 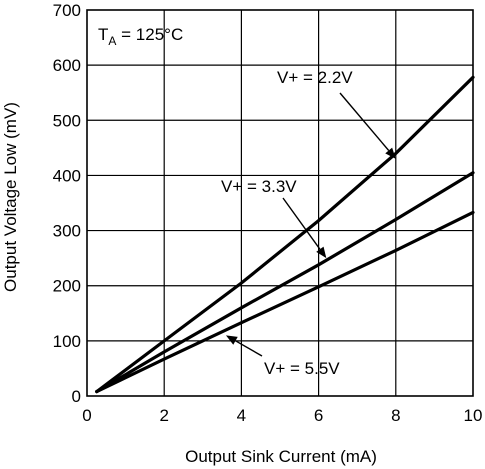 What do you see at coordinates (259, 186) in the screenshot?
I see `series-label-v-3-3v: V+ = 3.3V` at bounding box center [259, 186].